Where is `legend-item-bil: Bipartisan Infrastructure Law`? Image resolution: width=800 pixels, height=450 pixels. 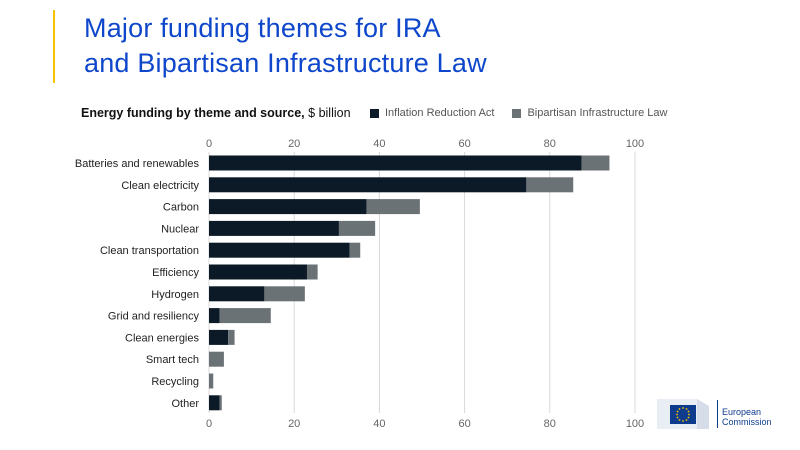
legend-item-bil: Bipartisan Infrastructure Law is located at coordinates (589, 113).